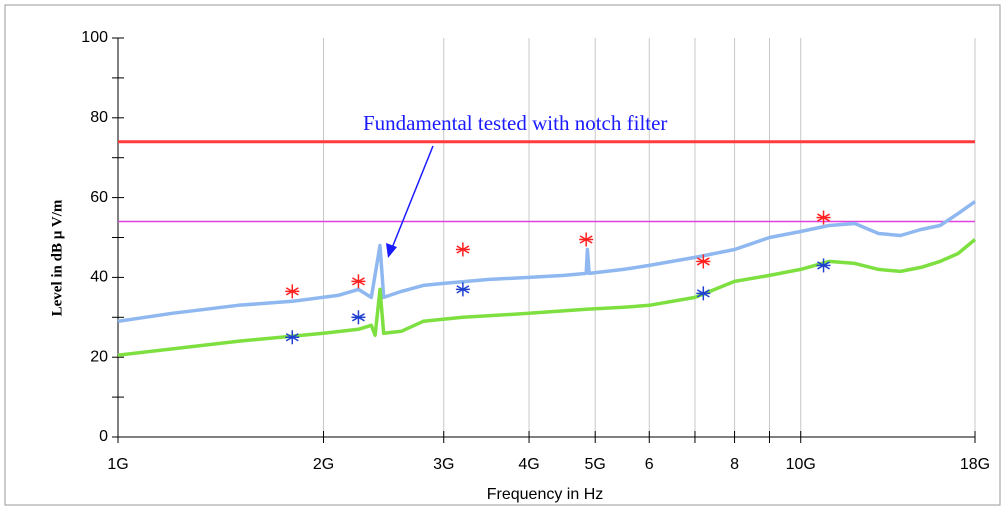 This screenshot has width=1005, height=510. Describe the element at coordinates (99, 117) in the screenshot. I see `y-tick-label: 80` at that location.